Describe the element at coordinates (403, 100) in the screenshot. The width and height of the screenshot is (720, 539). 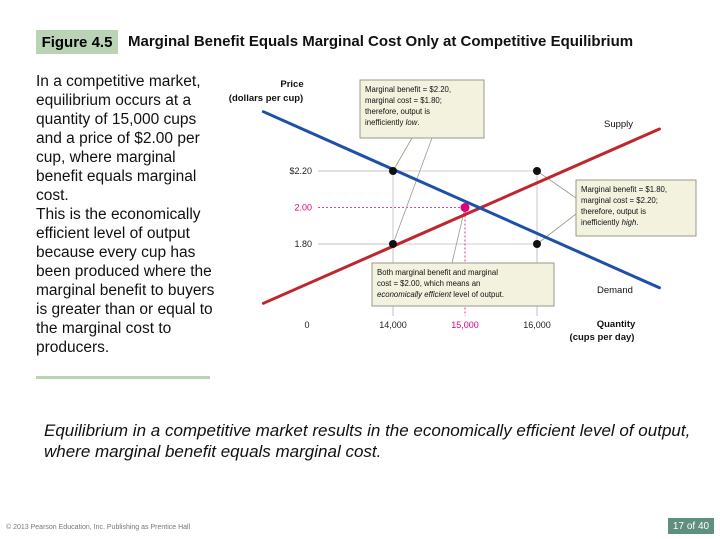
I see `callout-low-line-2: marginal cost = $1.80;` at that location.